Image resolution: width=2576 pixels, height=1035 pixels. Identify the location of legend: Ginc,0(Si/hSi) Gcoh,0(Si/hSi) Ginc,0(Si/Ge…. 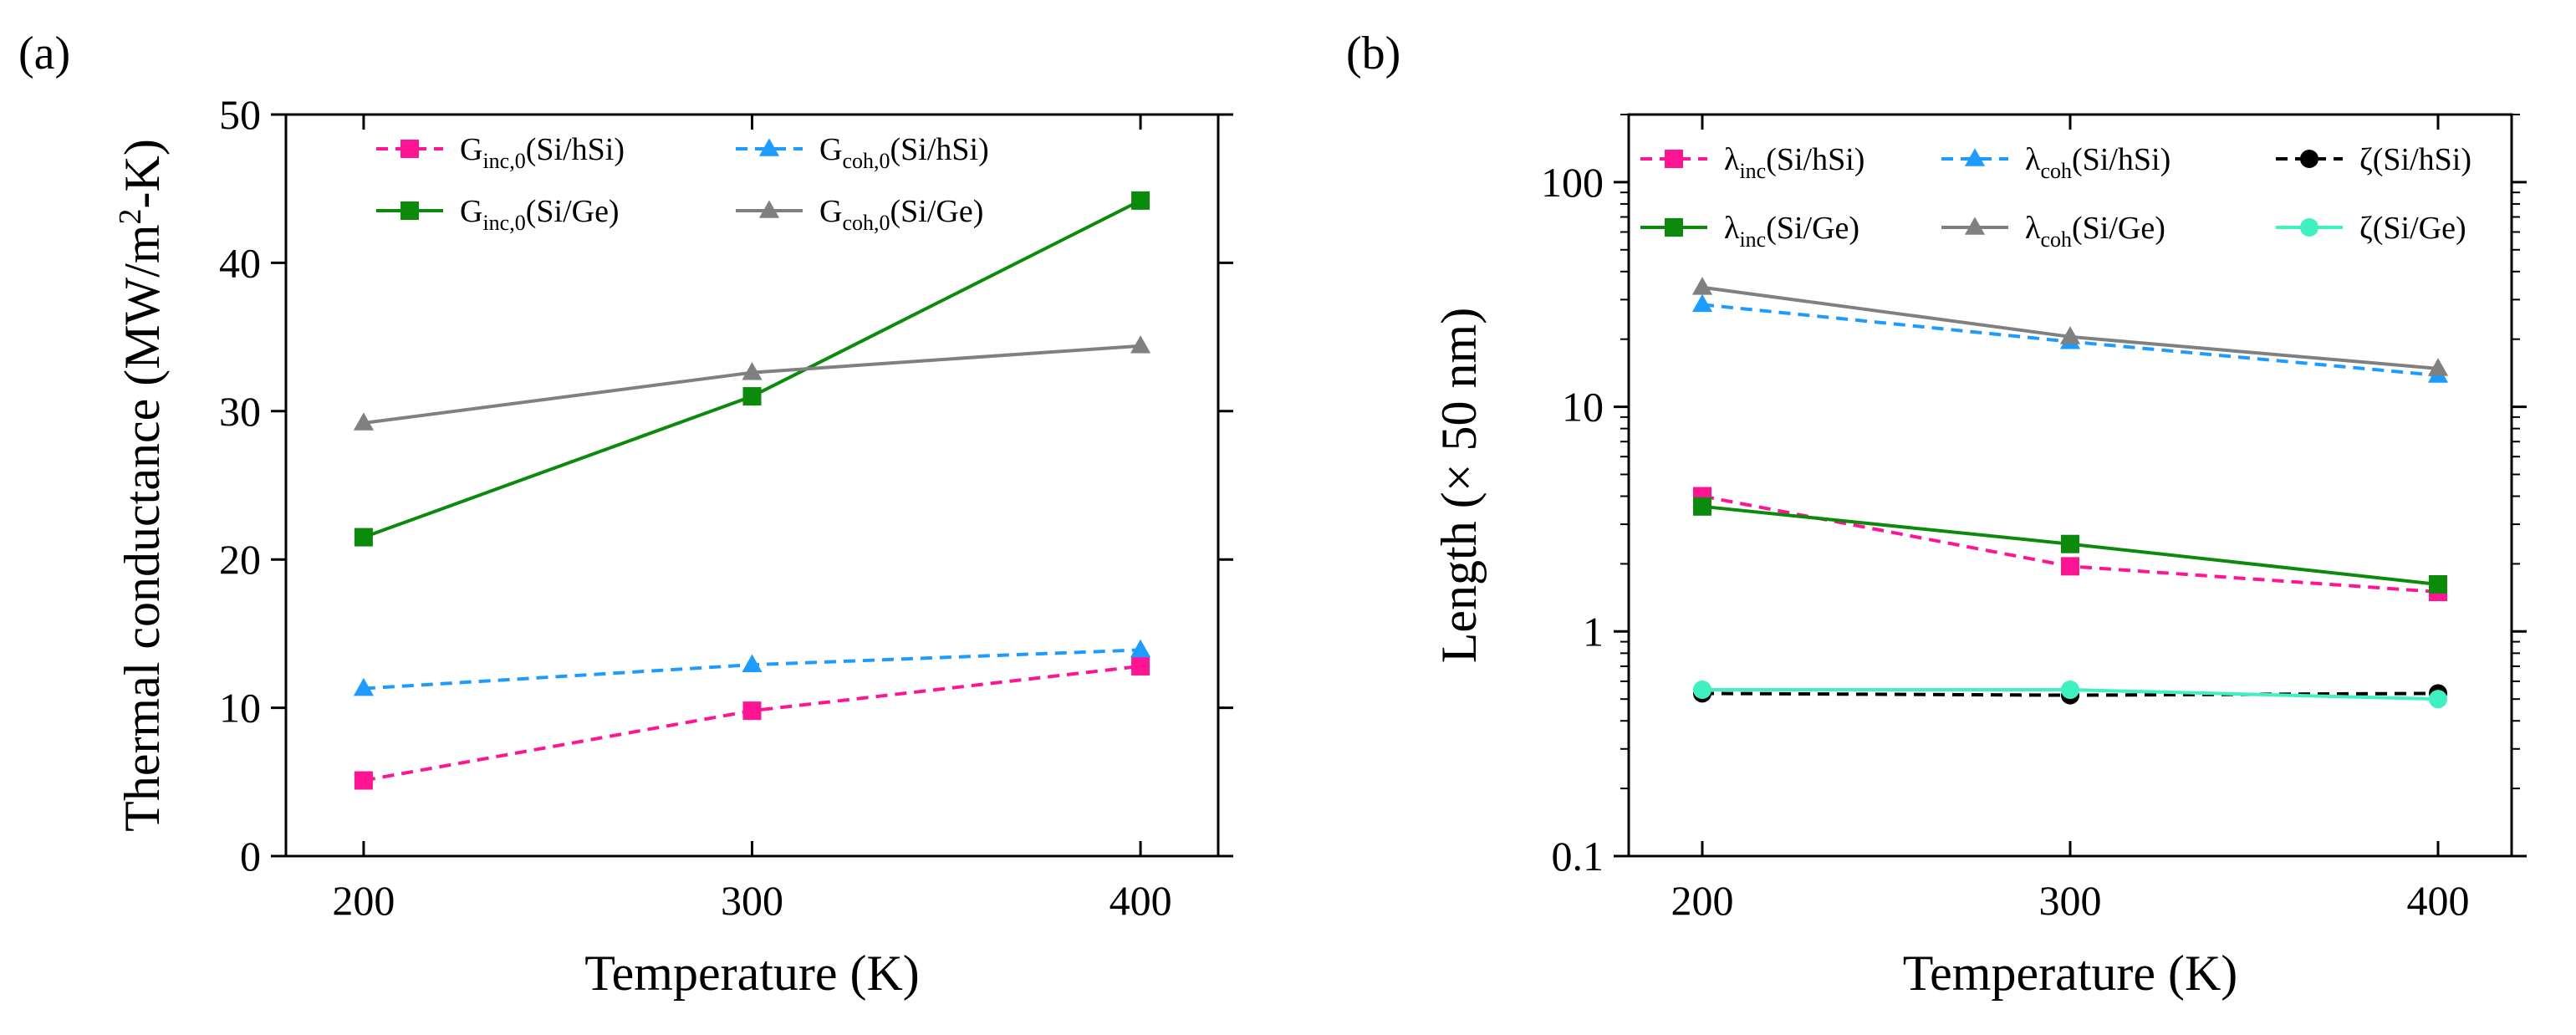
(682, 183).